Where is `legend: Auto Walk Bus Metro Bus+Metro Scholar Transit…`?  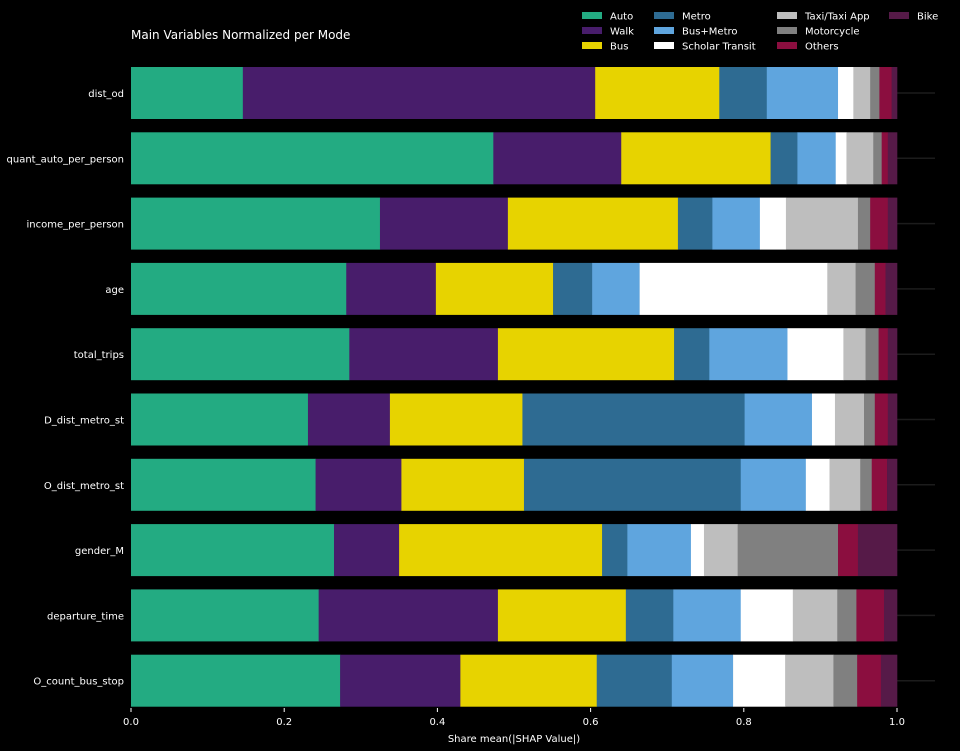 legend: Auto Walk Bus Metro Bus+Metro Scholar Transit… is located at coordinates (760, 32).